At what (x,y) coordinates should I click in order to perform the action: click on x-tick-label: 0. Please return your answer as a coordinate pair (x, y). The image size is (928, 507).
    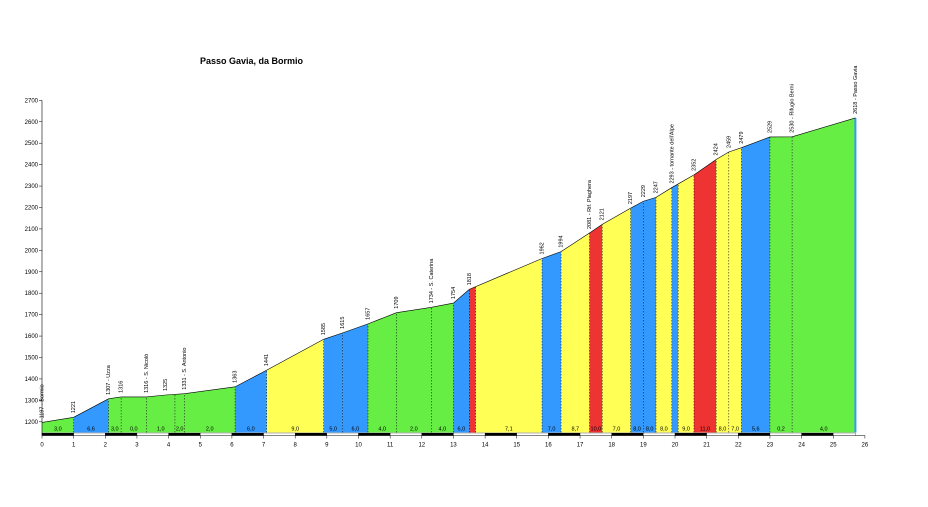
    Looking at the image, I should click on (42, 446).